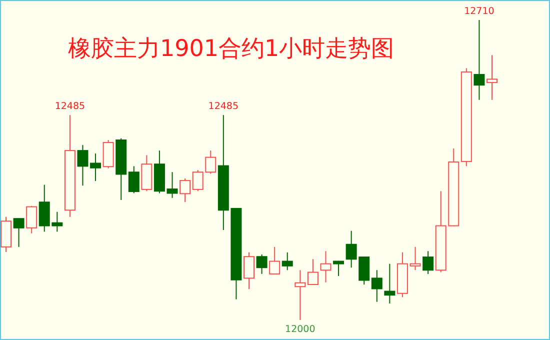 This screenshot has width=550, height=340. I want to click on annotation: 12710, so click(479, 11).